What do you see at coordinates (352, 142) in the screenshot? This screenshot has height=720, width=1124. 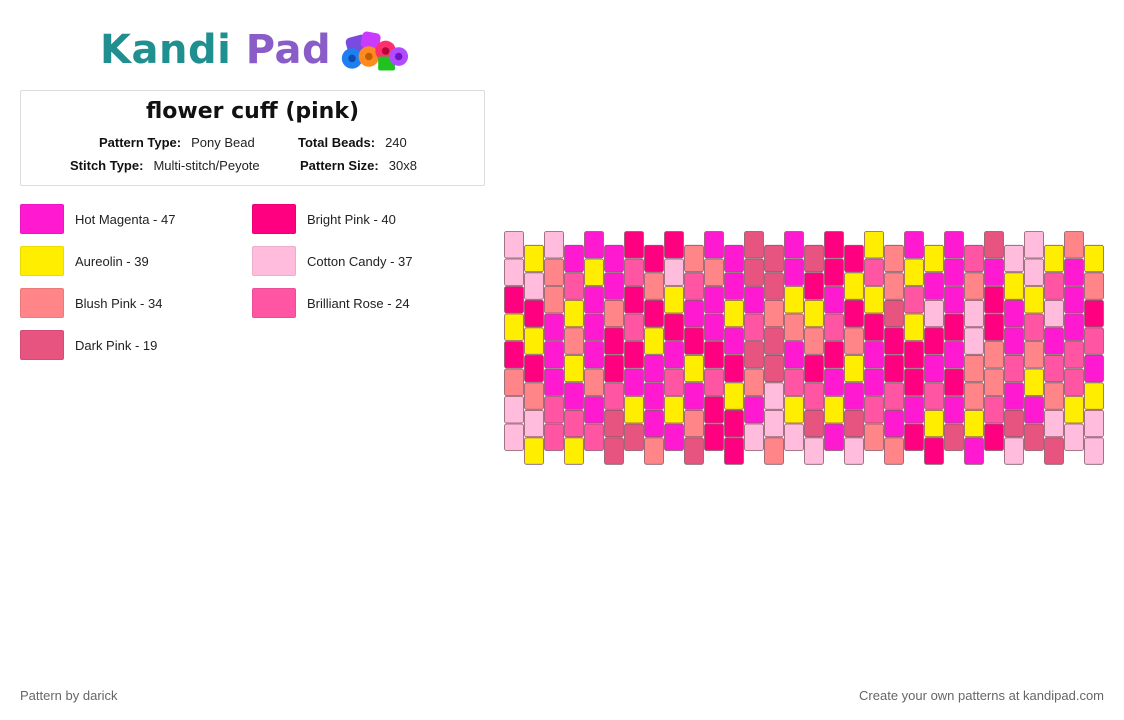 I see `total-beads-row: Total Beads: 240` at bounding box center [352, 142].